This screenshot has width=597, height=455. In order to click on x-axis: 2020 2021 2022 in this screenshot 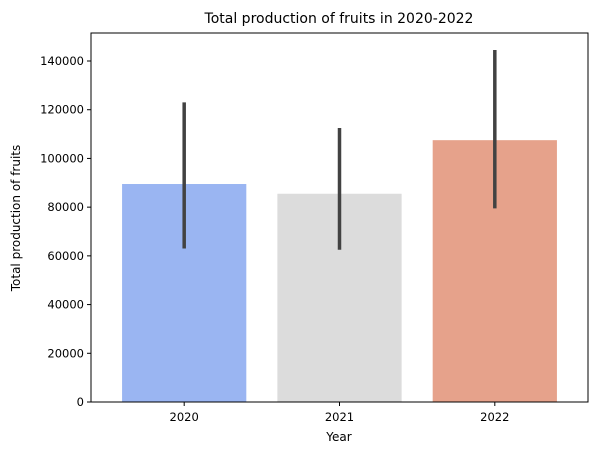, I will do `click(339, 413)`.